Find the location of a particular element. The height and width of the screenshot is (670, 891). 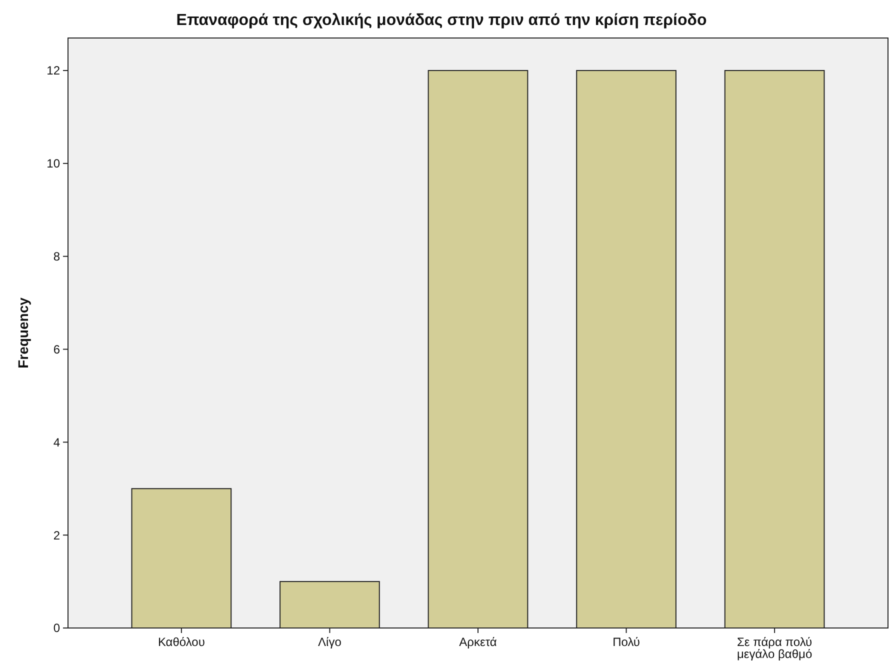

y-tick-label: 0 is located at coordinates (56, 628).